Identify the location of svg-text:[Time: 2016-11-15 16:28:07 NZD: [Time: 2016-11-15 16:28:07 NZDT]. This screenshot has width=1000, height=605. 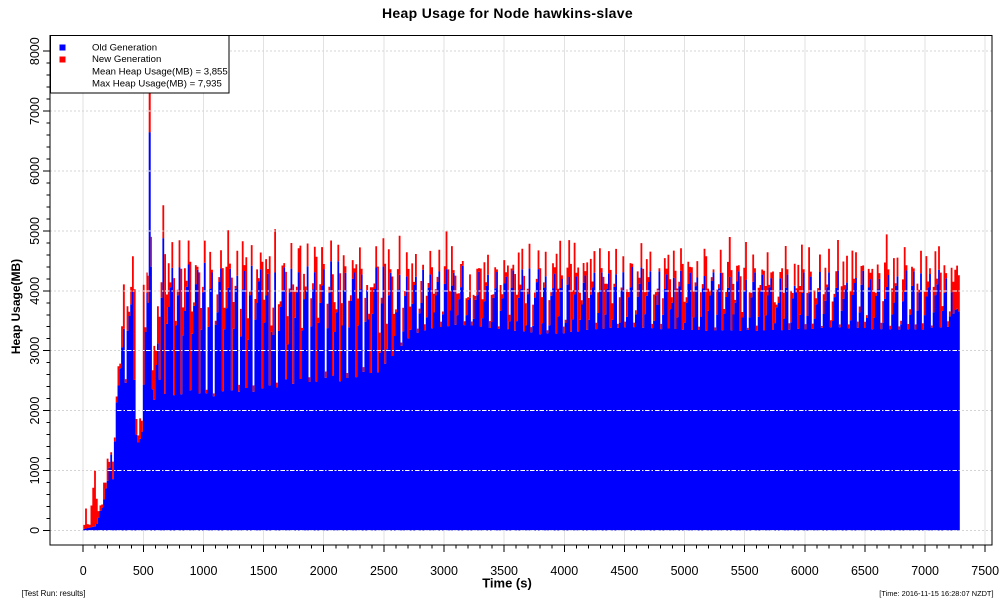
(936, 593).